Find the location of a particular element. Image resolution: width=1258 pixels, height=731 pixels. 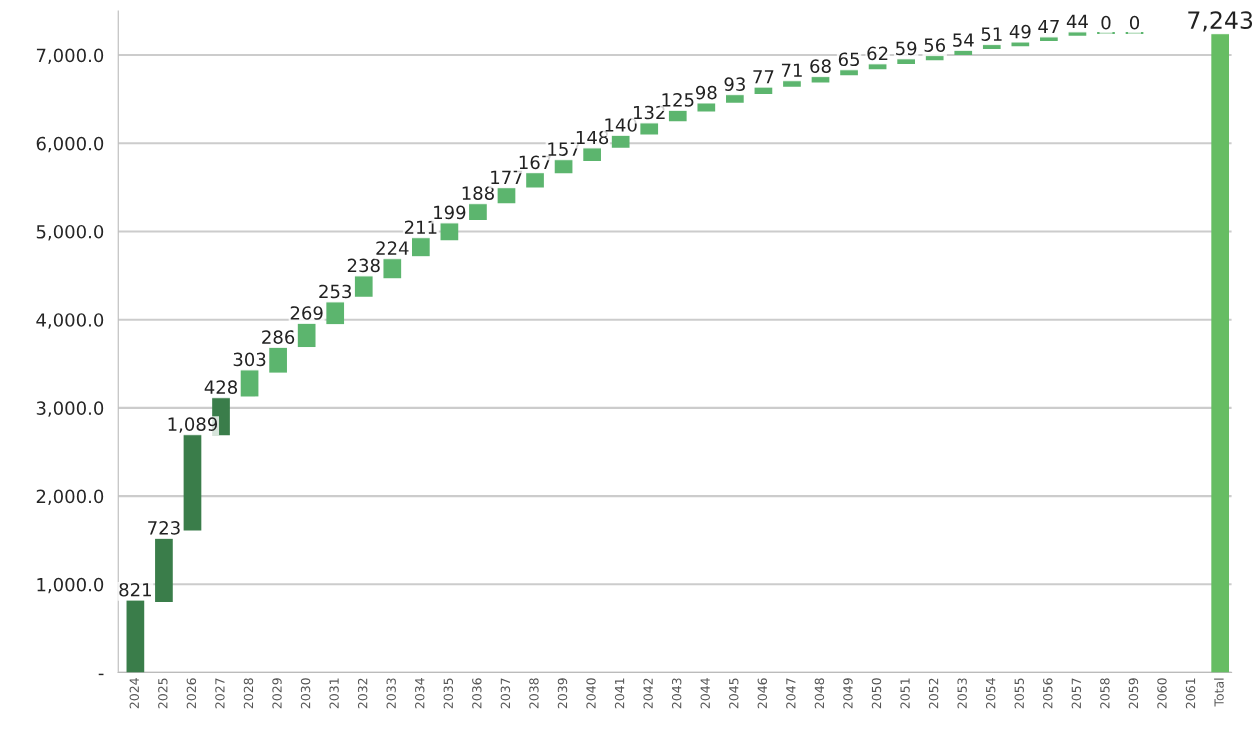

y-tick-label: 2,000.0 is located at coordinates (70, 497).